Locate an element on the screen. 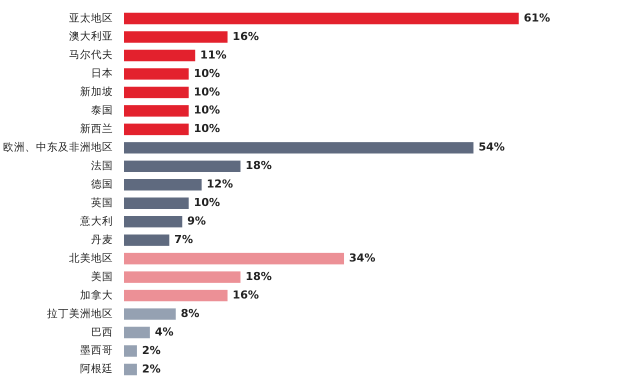  y-tick-label: 阿根廷 is located at coordinates (96, 369).